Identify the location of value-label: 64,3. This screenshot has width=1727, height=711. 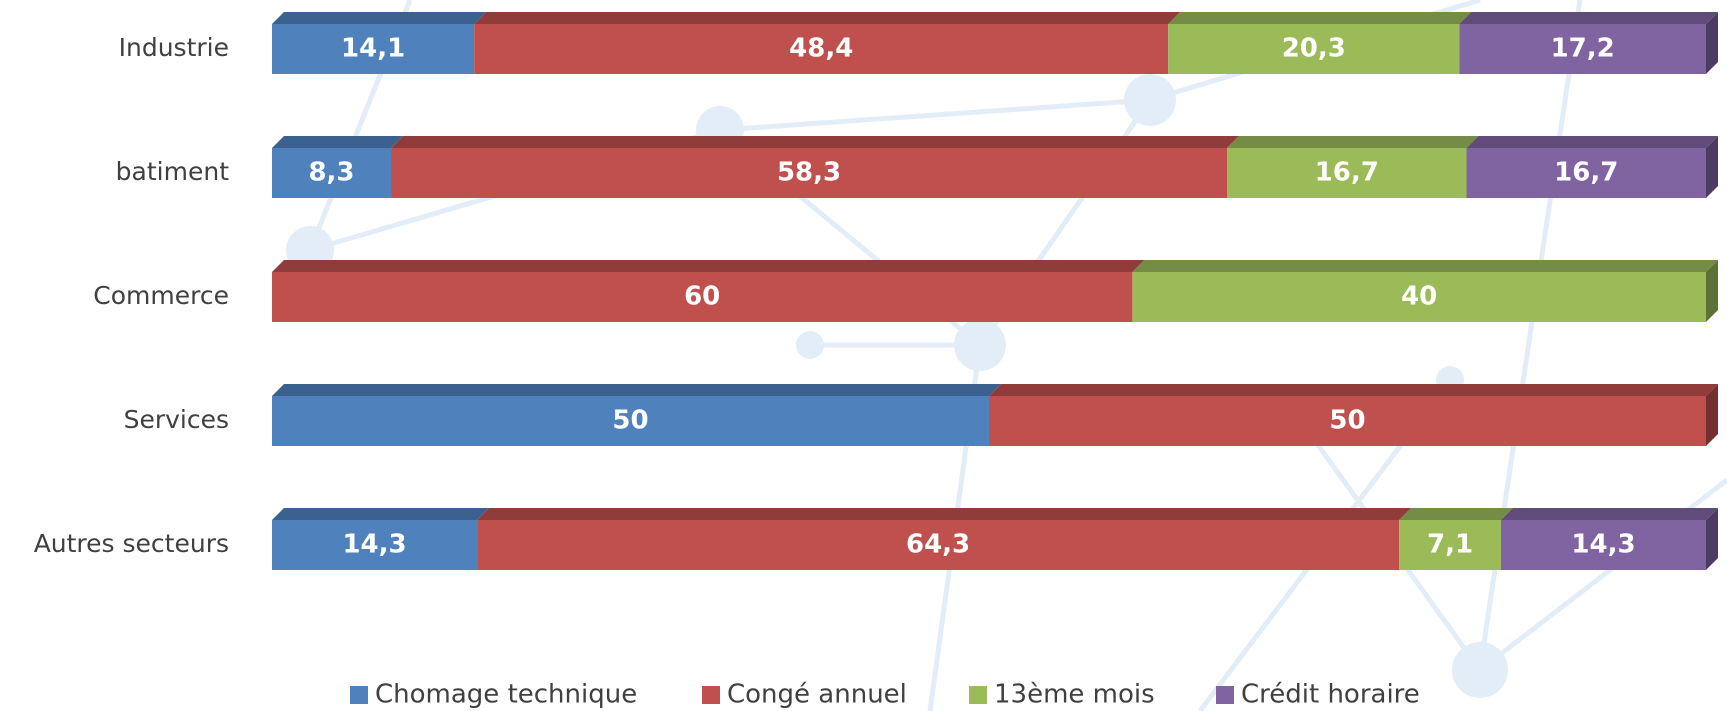
(938, 545).